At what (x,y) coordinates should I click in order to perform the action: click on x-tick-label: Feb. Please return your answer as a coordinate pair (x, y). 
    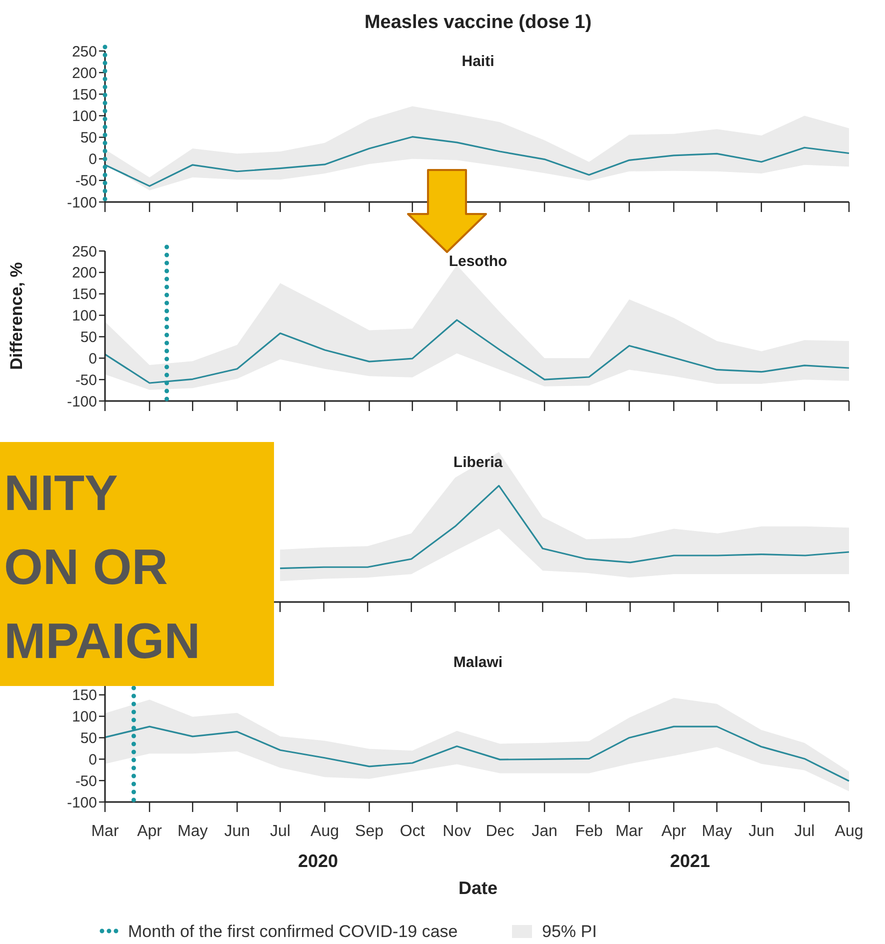
    Looking at the image, I should click on (589, 831).